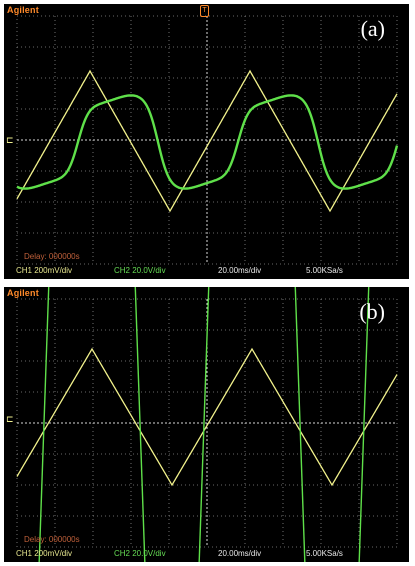 The width and height of the screenshot is (415, 566). I want to click on panel-label: (a), so click(372, 28).